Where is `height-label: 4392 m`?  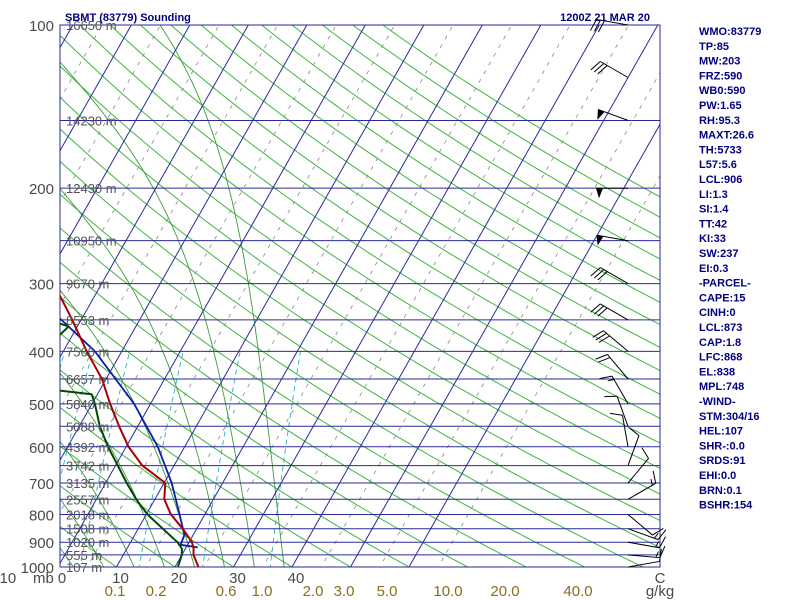 height-label: 4392 m is located at coordinates (87, 447).